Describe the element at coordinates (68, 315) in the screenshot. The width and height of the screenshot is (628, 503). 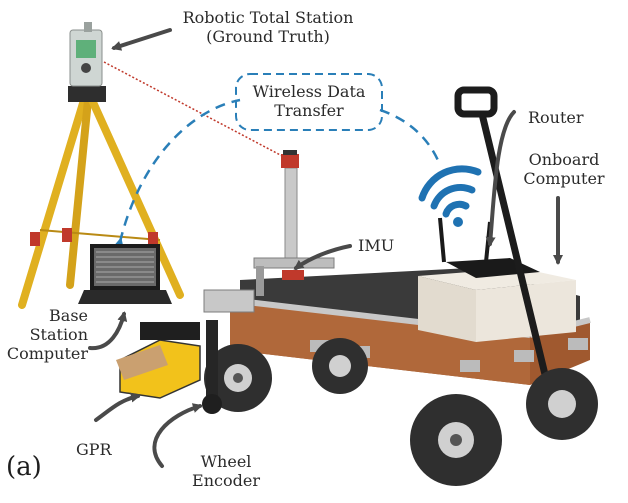
I see `base-label-line1: Base` at that location.